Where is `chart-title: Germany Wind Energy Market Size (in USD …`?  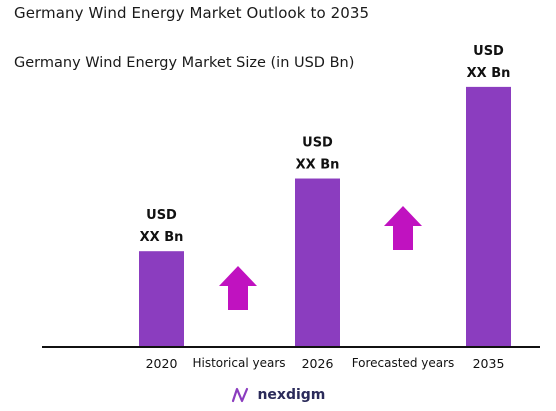 chart-title: Germany Wind Energy Market Size (in USD … is located at coordinates (184, 63).